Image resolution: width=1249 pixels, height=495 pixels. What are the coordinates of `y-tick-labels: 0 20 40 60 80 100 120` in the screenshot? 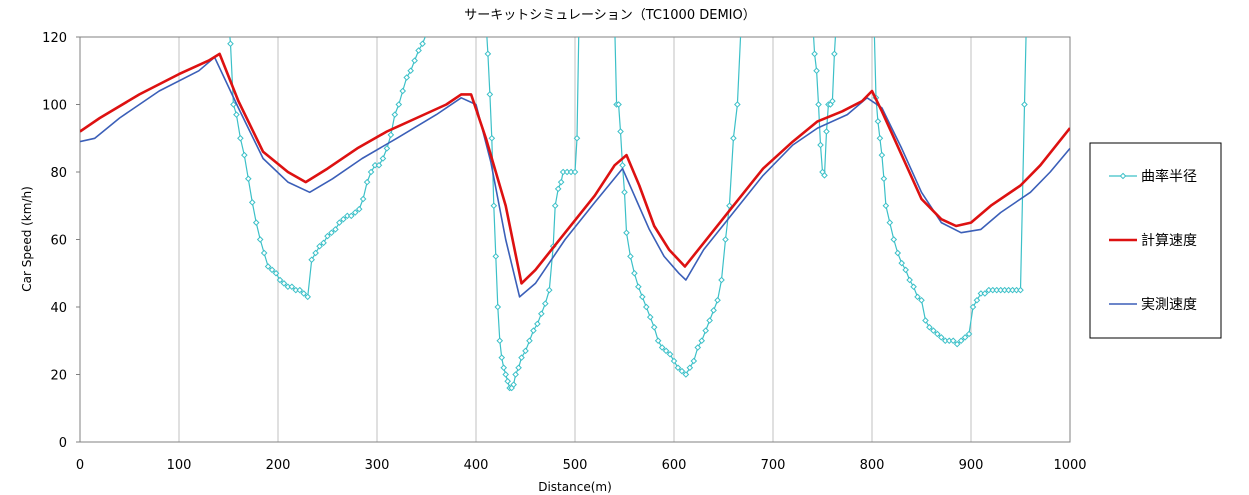 It's located at (61, 241).